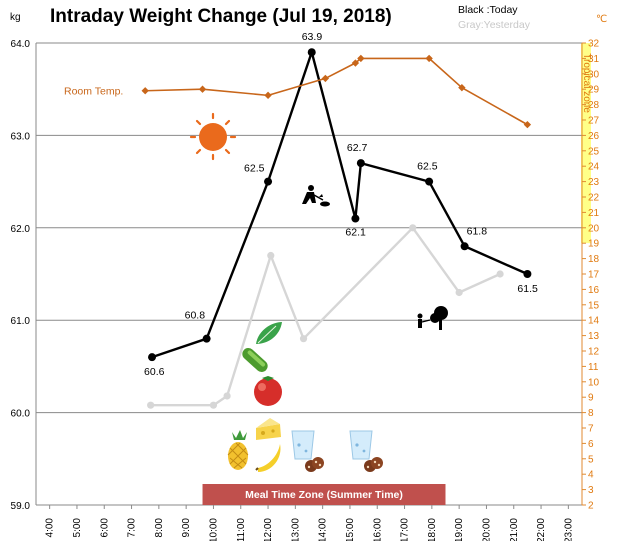 The width and height of the screenshot is (624, 541). Describe the element at coordinates (591, 490) in the screenshot. I see `right-tick-label: 3` at that location.